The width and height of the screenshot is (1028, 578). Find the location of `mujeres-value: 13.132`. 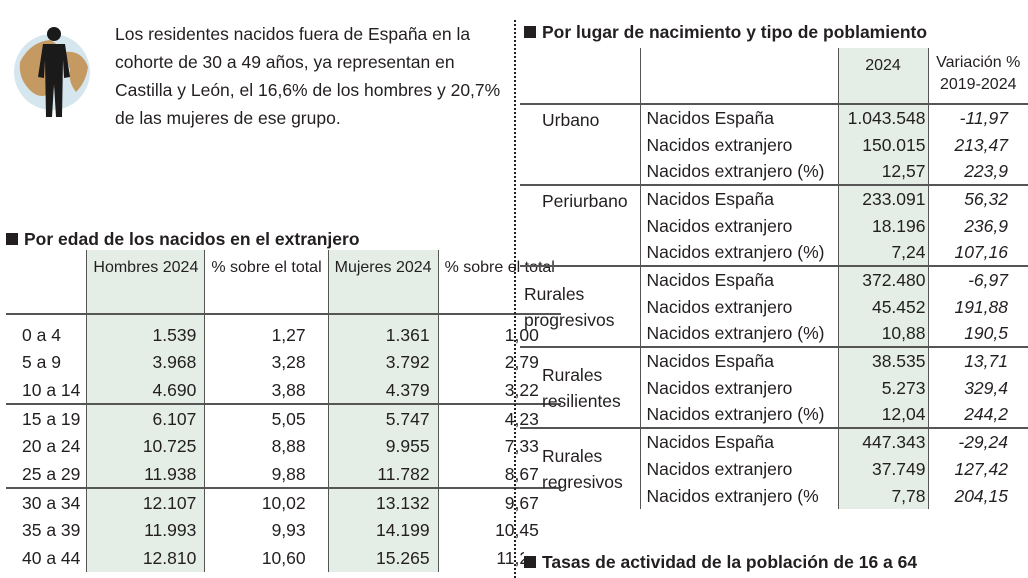

mujeres-value: 13.132 is located at coordinates (383, 501).